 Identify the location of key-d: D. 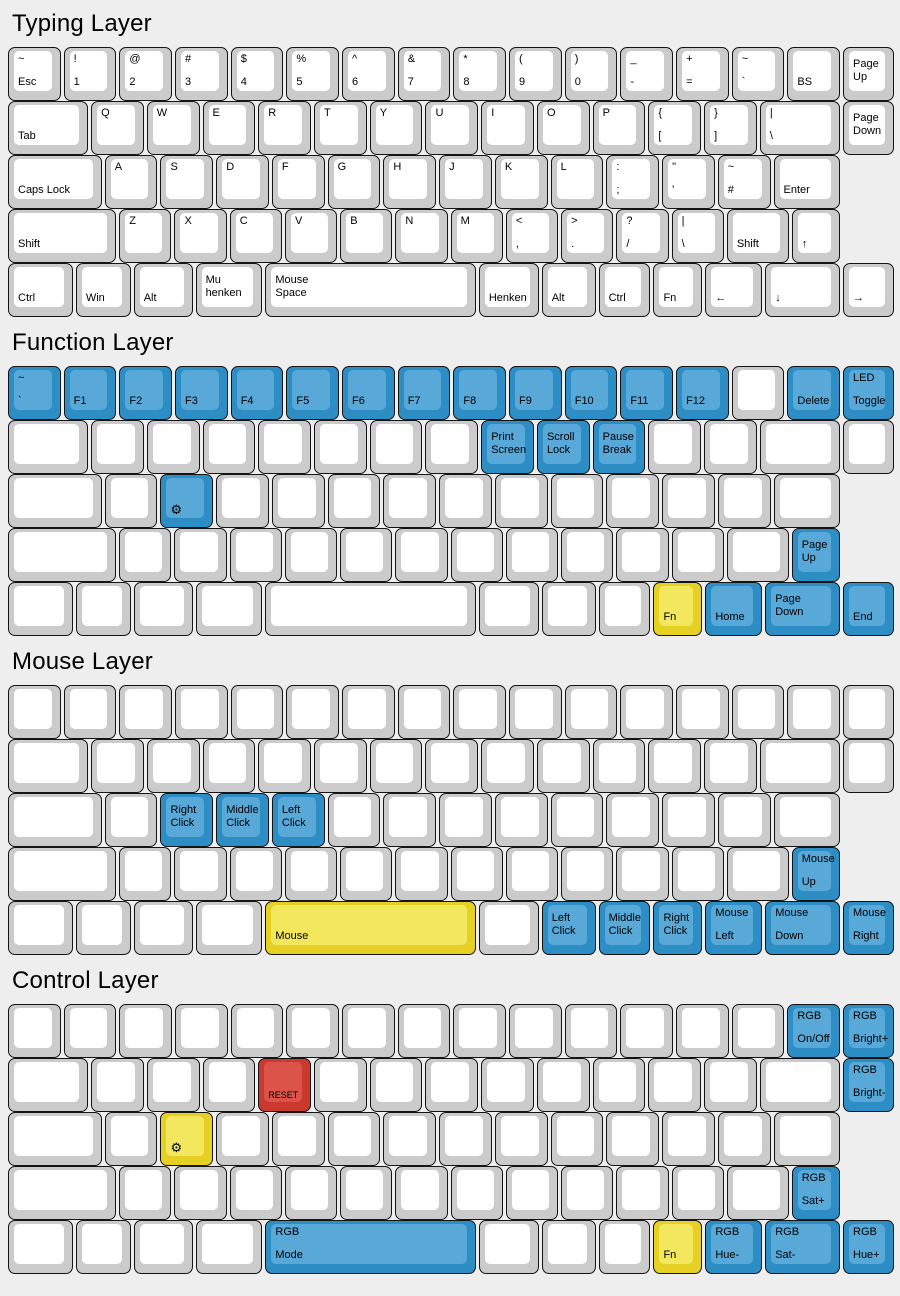
(242, 182).